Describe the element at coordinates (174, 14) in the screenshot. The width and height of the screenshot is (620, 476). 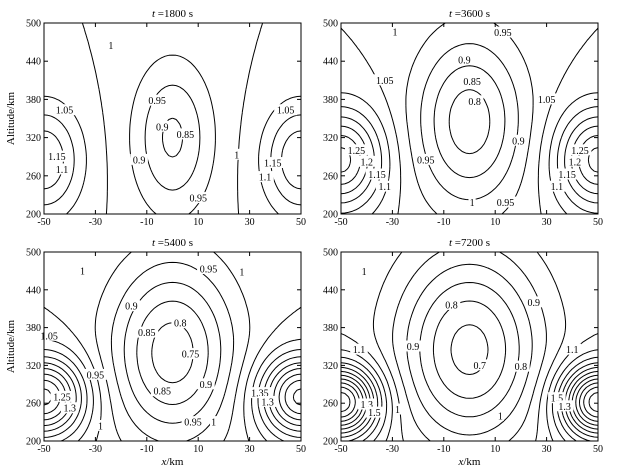
I see `panel-title-value: =1800 s` at that location.